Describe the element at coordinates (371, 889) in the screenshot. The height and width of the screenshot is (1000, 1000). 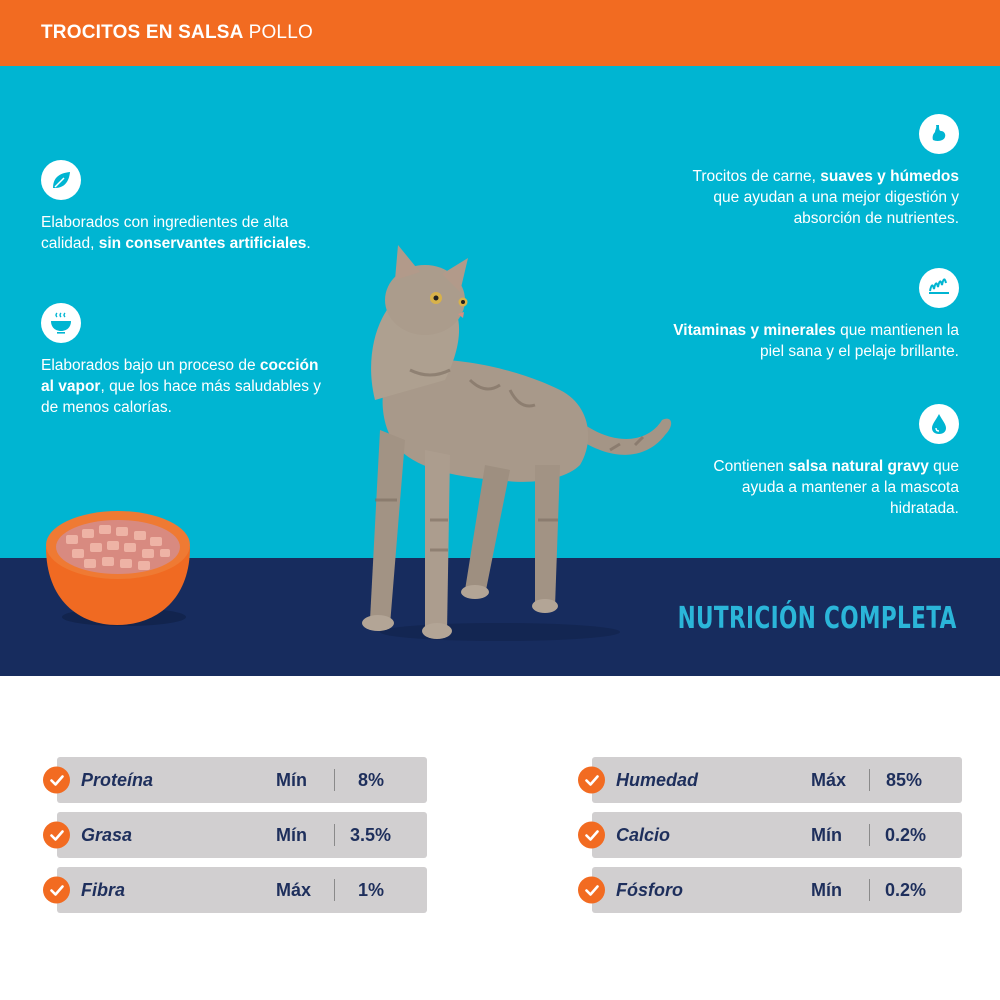
I see `nutrient-value: 1%` at that location.